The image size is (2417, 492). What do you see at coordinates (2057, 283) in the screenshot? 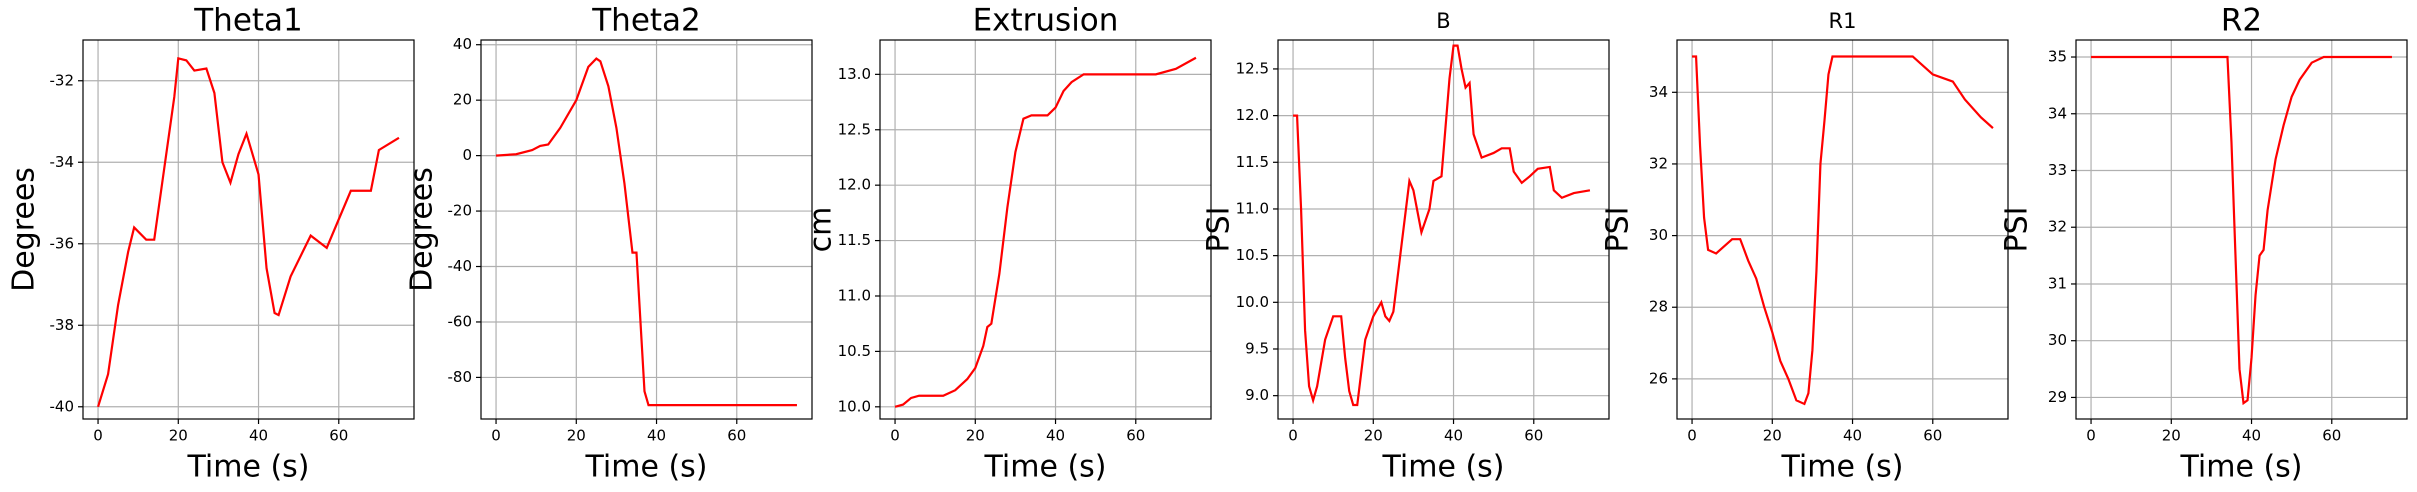
I see `y-tick-label: 31` at bounding box center [2057, 283].